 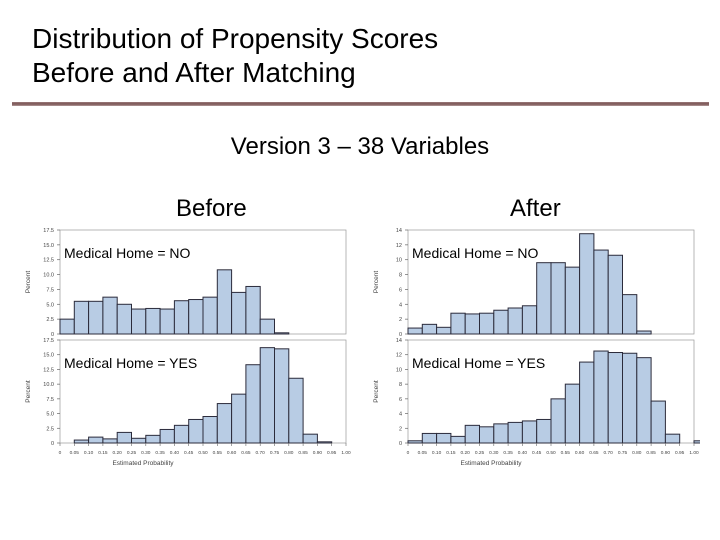 I want to click on x-tick-label: 1.00, so click(x=346, y=453).